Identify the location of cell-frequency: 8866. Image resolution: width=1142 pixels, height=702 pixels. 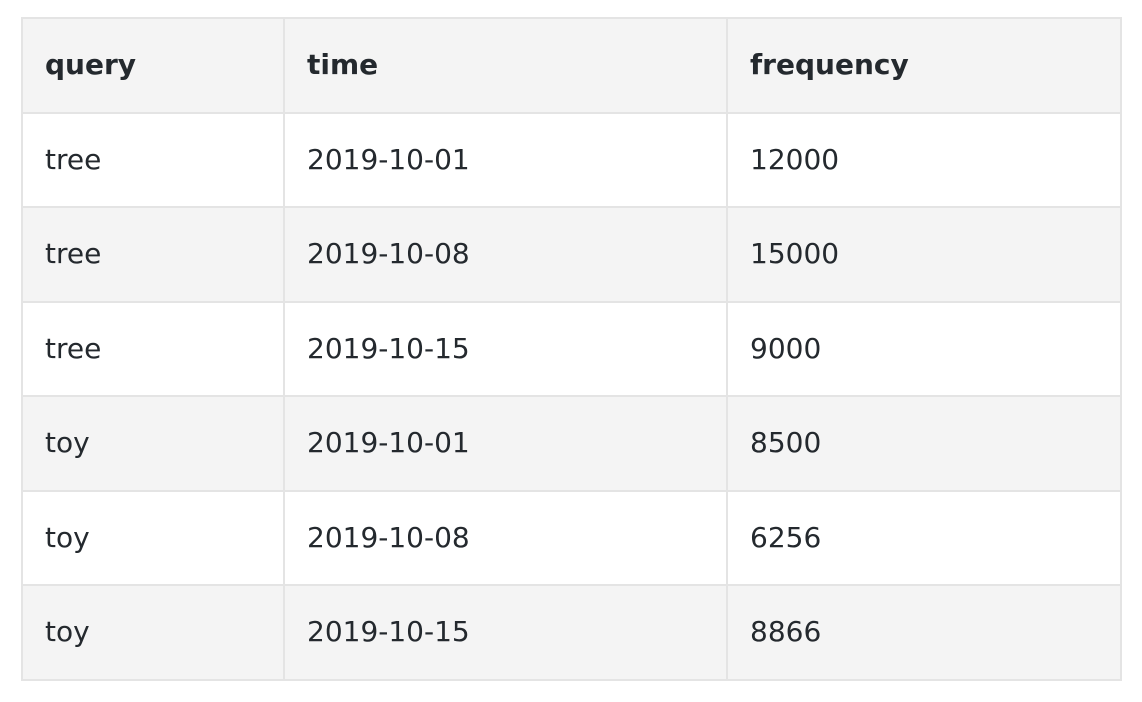
(924, 632).